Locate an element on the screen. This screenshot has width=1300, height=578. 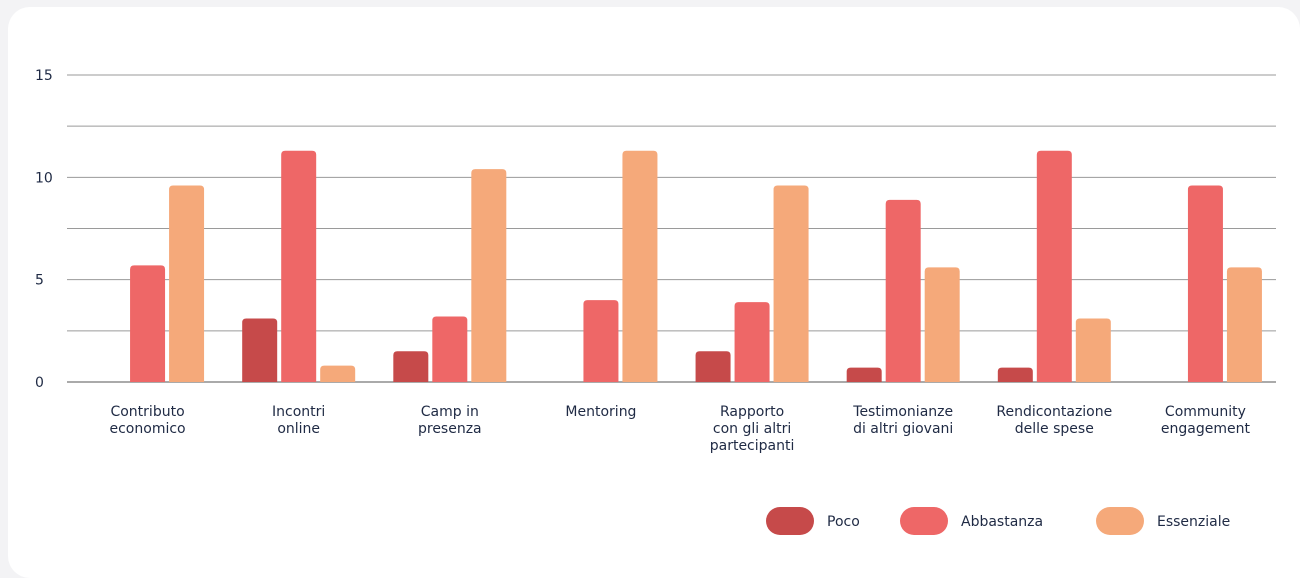
x-category-label: Rendicontazione delle spese is located at coordinates (1054, 420).